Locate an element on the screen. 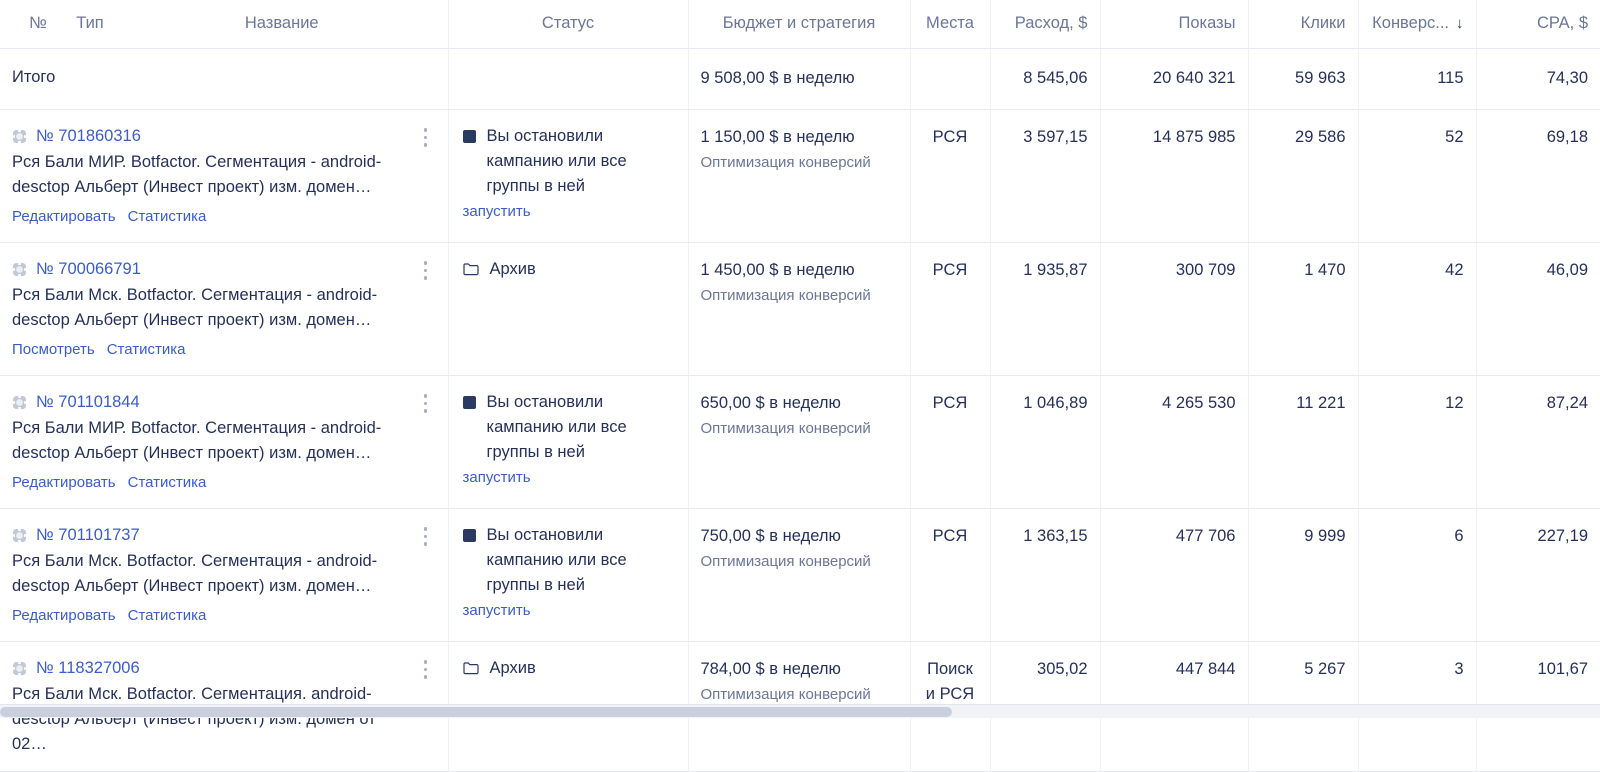 This screenshot has width=1600, height=772. column-header-budget: Бюджет и стратегия is located at coordinates (799, 24).